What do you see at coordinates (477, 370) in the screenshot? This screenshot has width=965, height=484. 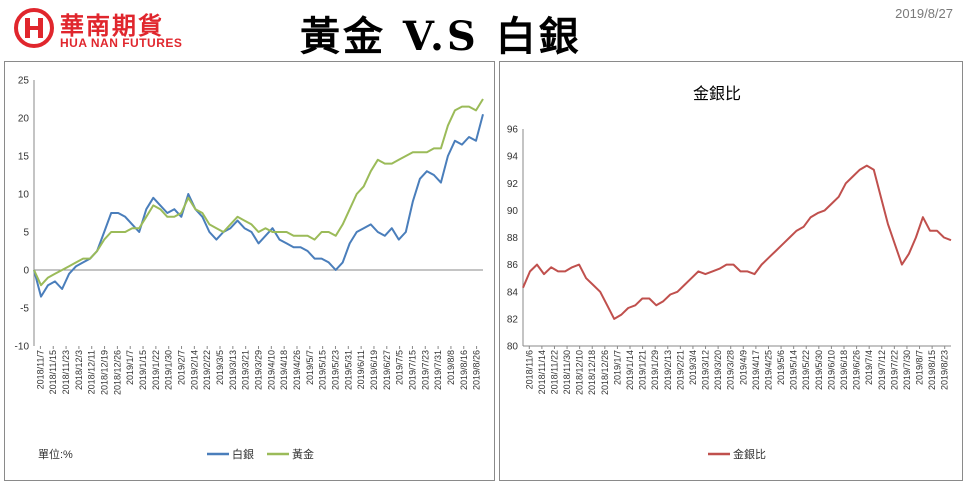 I see `x-tick-label: 2019/8/26` at bounding box center [477, 370].